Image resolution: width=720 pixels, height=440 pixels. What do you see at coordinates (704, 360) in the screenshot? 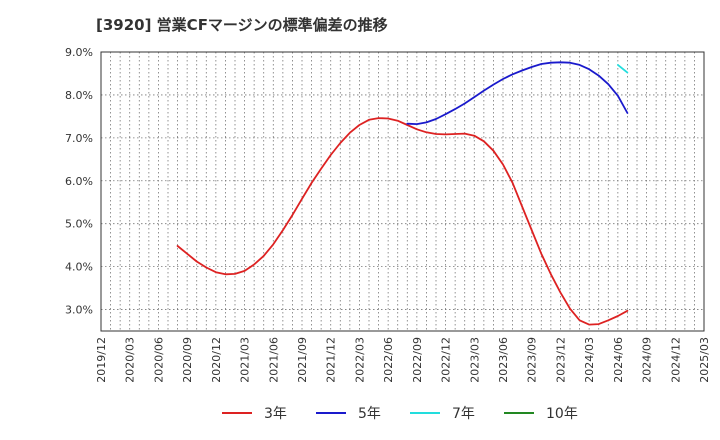
I see `x-tick-label: 2025/03` at bounding box center [704, 360].